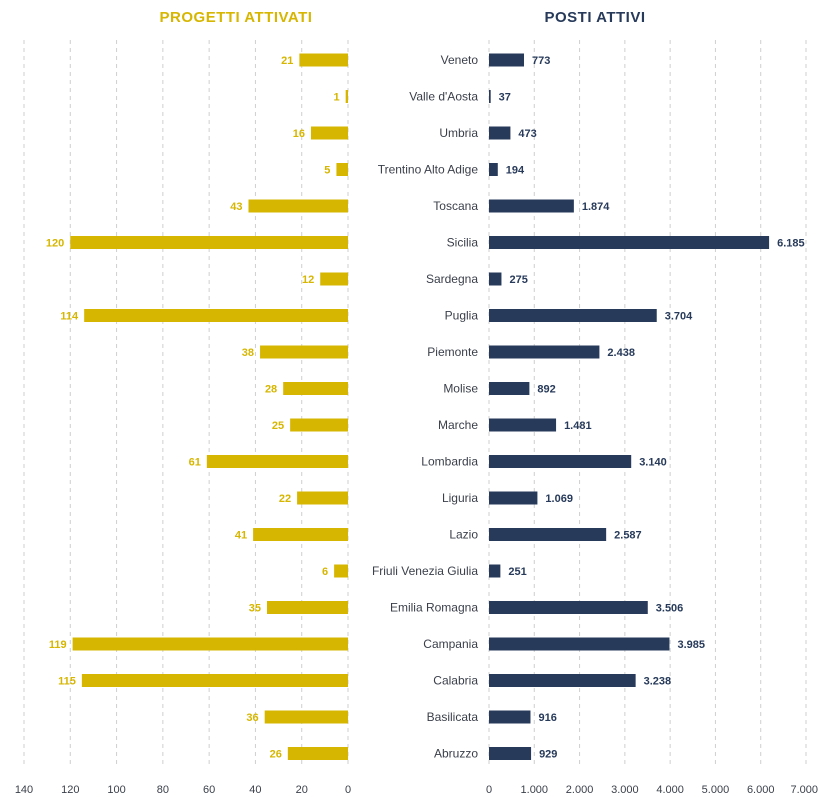 The width and height of the screenshot is (820, 797). What do you see at coordinates (236, 207) in the screenshot?
I see `left-data-label: 43` at bounding box center [236, 207].